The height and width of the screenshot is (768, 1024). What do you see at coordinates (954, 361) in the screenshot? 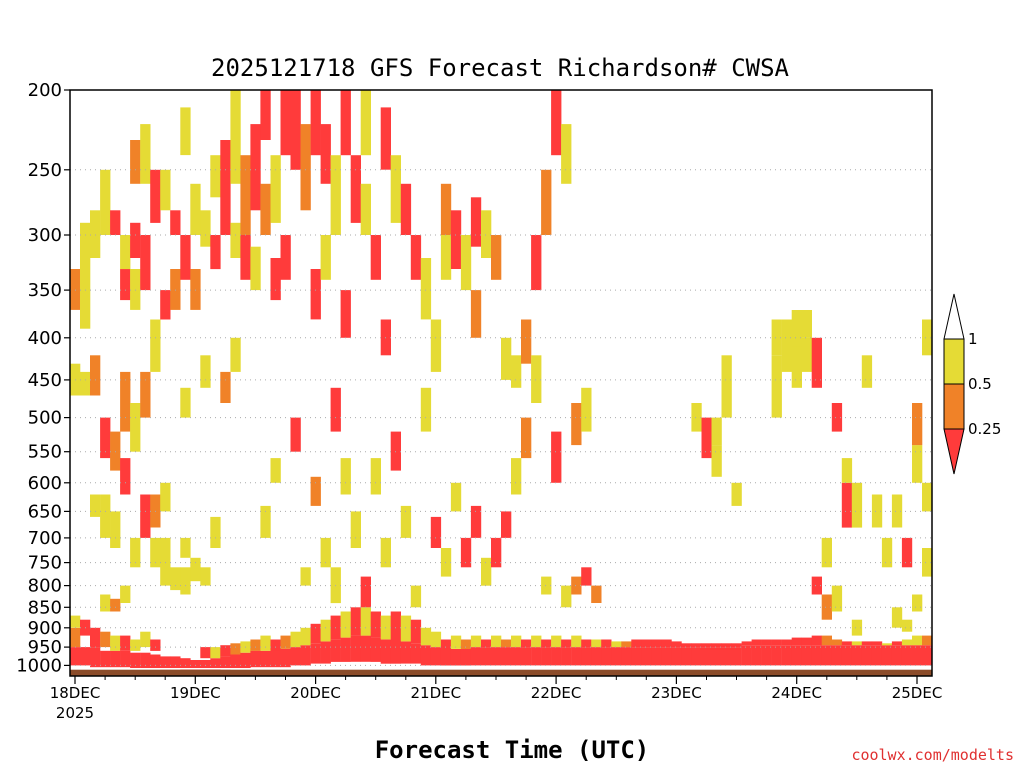
I see `colorbar-band` at bounding box center [954, 361].